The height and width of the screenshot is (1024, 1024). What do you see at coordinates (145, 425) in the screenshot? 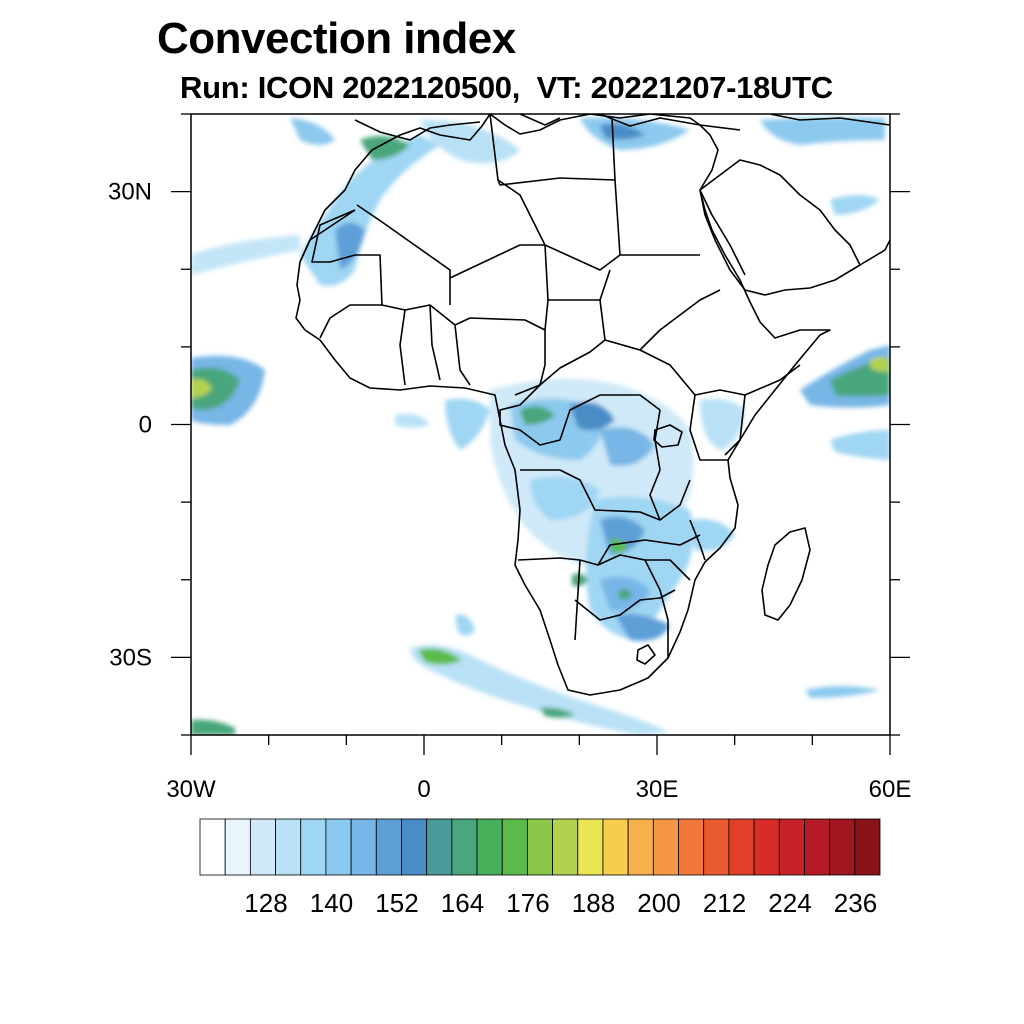
I see `y-tick-label: 0` at bounding box center [145, 425].